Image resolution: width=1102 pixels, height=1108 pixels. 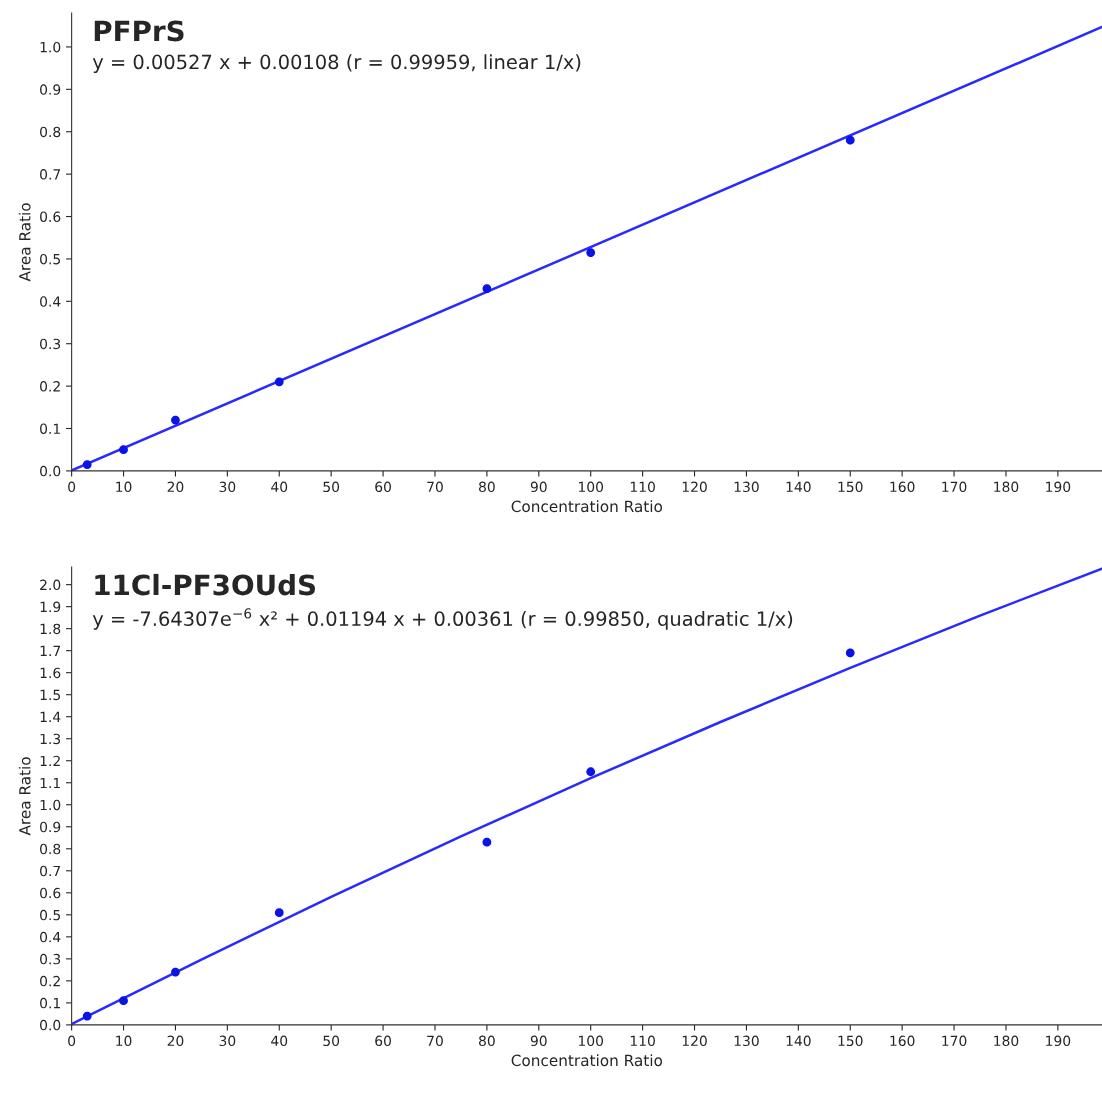 What do you see at coordinates (139, 31) in the screenshot?
I see `chart-title: PFPrS` at bounding box center [139, 31].